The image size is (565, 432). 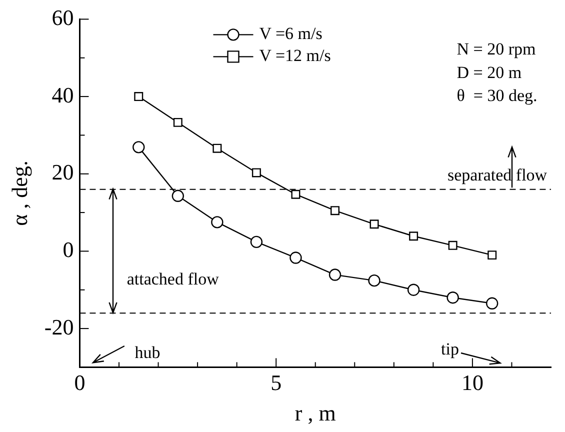 I want to click on annotation: attached flow, so click(x=173, y=279).